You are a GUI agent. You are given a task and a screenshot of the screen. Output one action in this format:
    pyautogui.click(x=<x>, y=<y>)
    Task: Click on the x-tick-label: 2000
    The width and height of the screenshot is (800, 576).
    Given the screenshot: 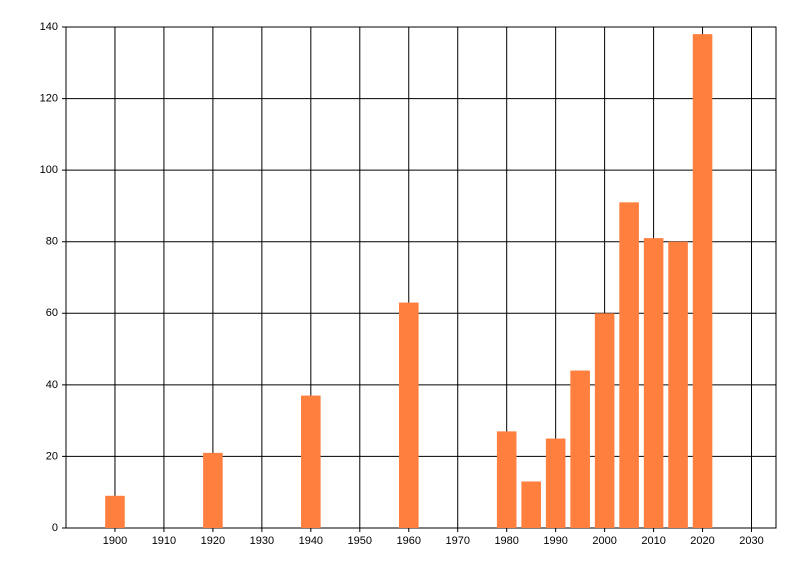 What is the action you would take?
    pyautogui.click(x=604, y=541)
    